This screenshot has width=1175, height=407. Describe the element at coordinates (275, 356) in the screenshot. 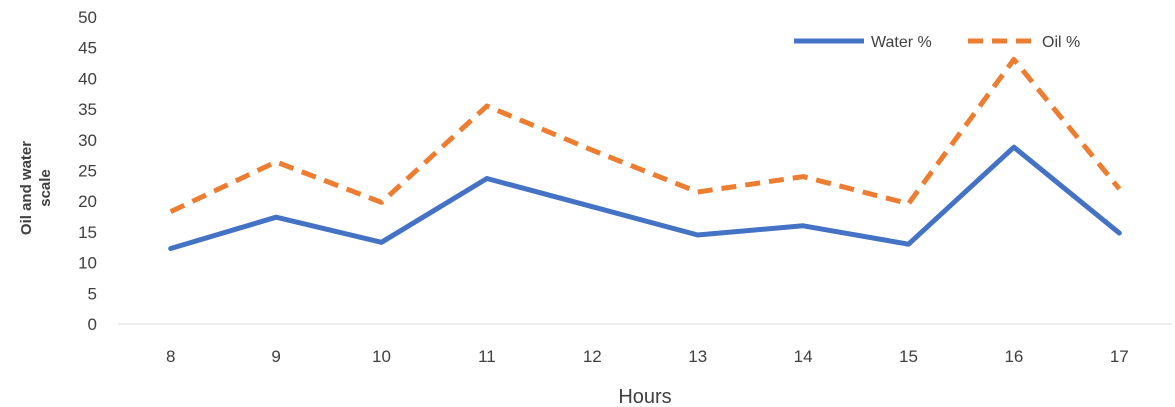

I see `x-tick-label: 9` at that location.